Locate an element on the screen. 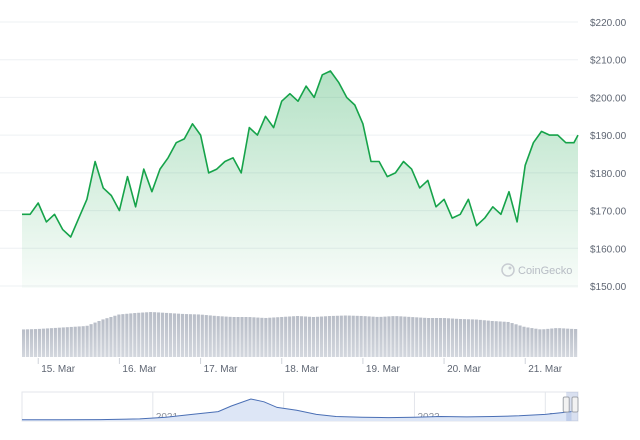 The height and width of the screenshot is (440, 640). navigator-line is located at coordinates (296, 409).